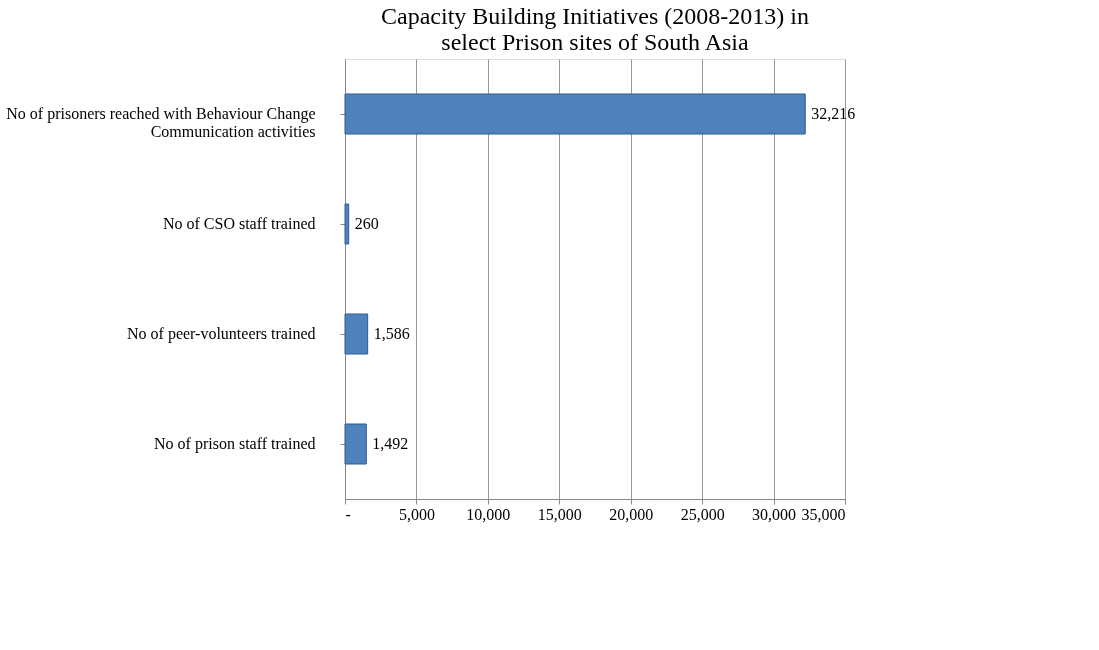  I want to click on y-tick-label: No of CSO staff trained, so click(239, 223).